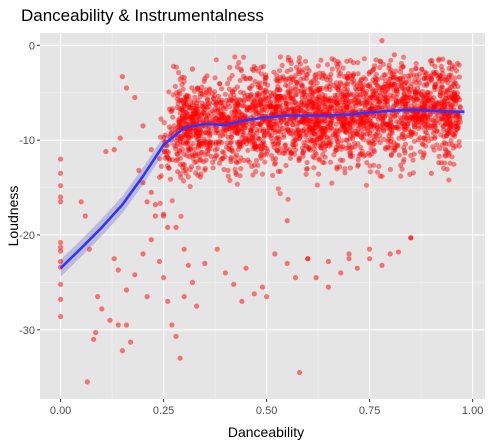 The image size is (491, 446). What do you see at coordinates (266, 408) in the screenshot?
I see `x-axis: 0.00 0.25 0.50 0.75 1.00` at bounding box center [266, 408].